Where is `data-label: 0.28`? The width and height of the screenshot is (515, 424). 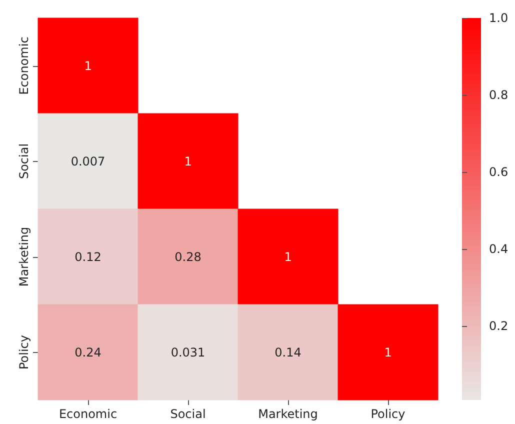 data-label: 0.28 is located at coordinates (188, 257).